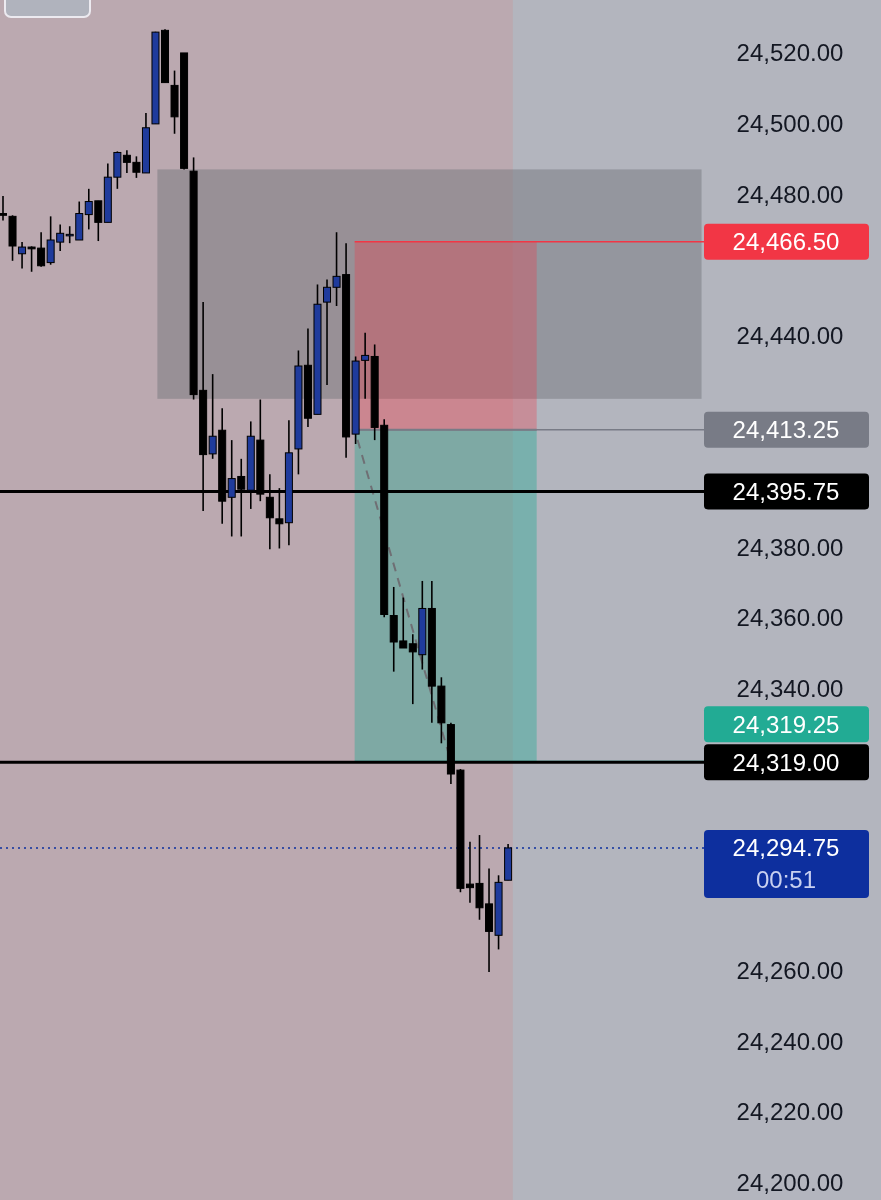 The image size is (881, 1200). What do you see at coordinates (790, 618) in the screenshot?
I see `y-tick-label: 24,360.00` at bounding box center [790, 618].